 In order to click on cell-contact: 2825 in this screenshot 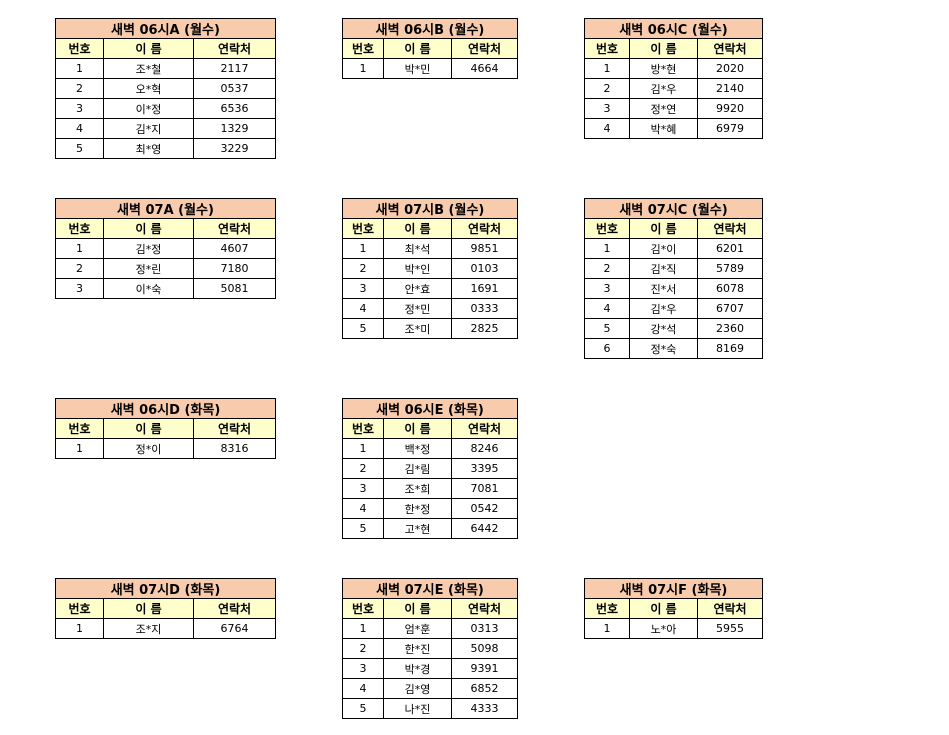, I will do `click(484, 328)`.